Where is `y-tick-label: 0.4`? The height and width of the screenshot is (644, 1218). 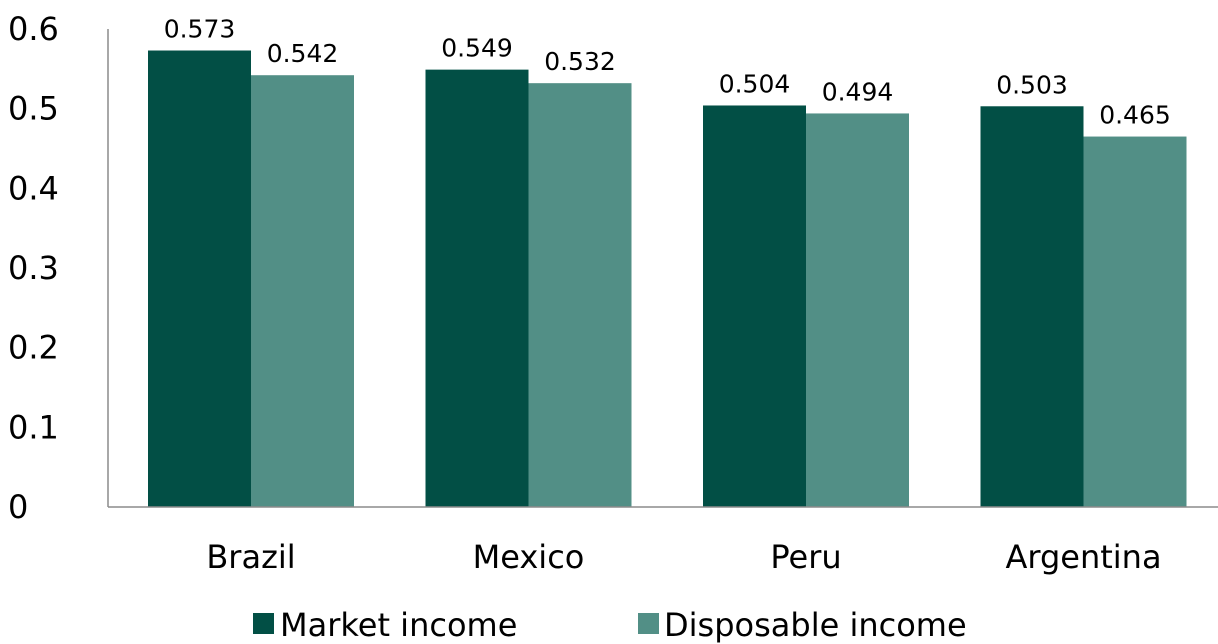 y-tick-label: 0.4 is located at coordinates (33, 188).